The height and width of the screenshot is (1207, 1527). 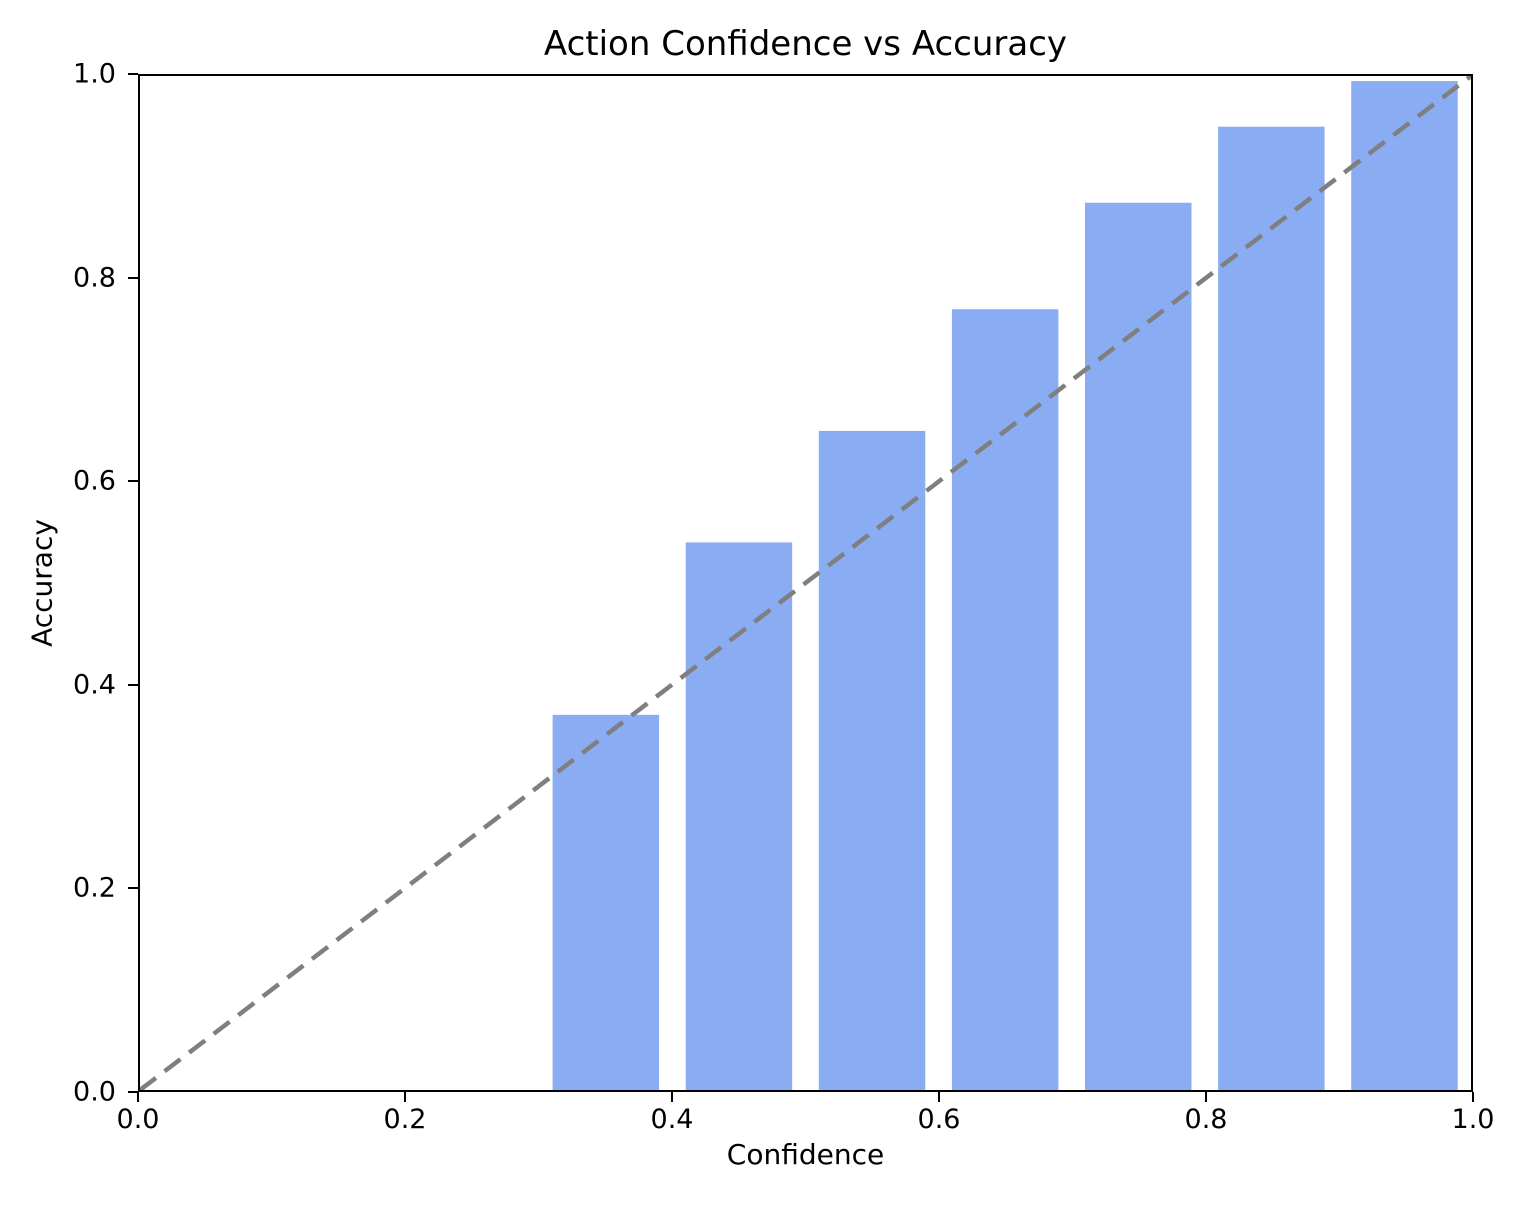 I want to click on chart-title: Action Confidence vs Accuracy, so click(x=805, y=44).